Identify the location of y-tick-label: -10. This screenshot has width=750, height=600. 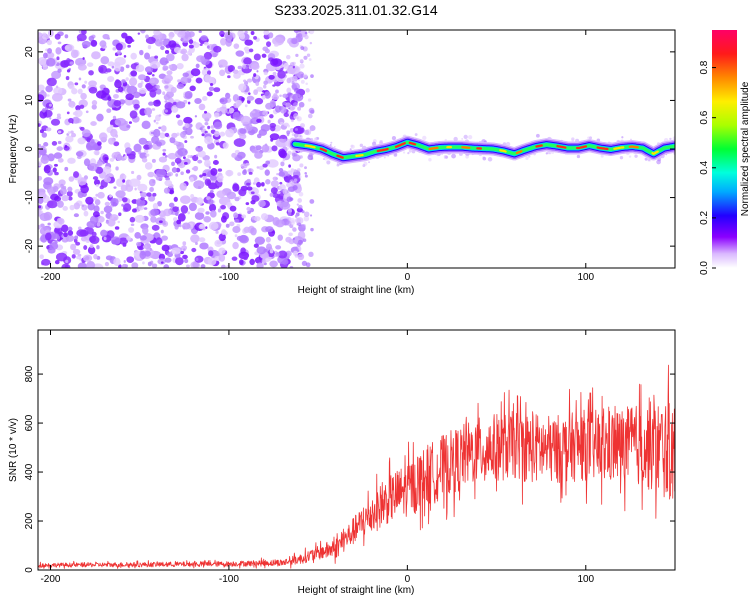
(29, 197).